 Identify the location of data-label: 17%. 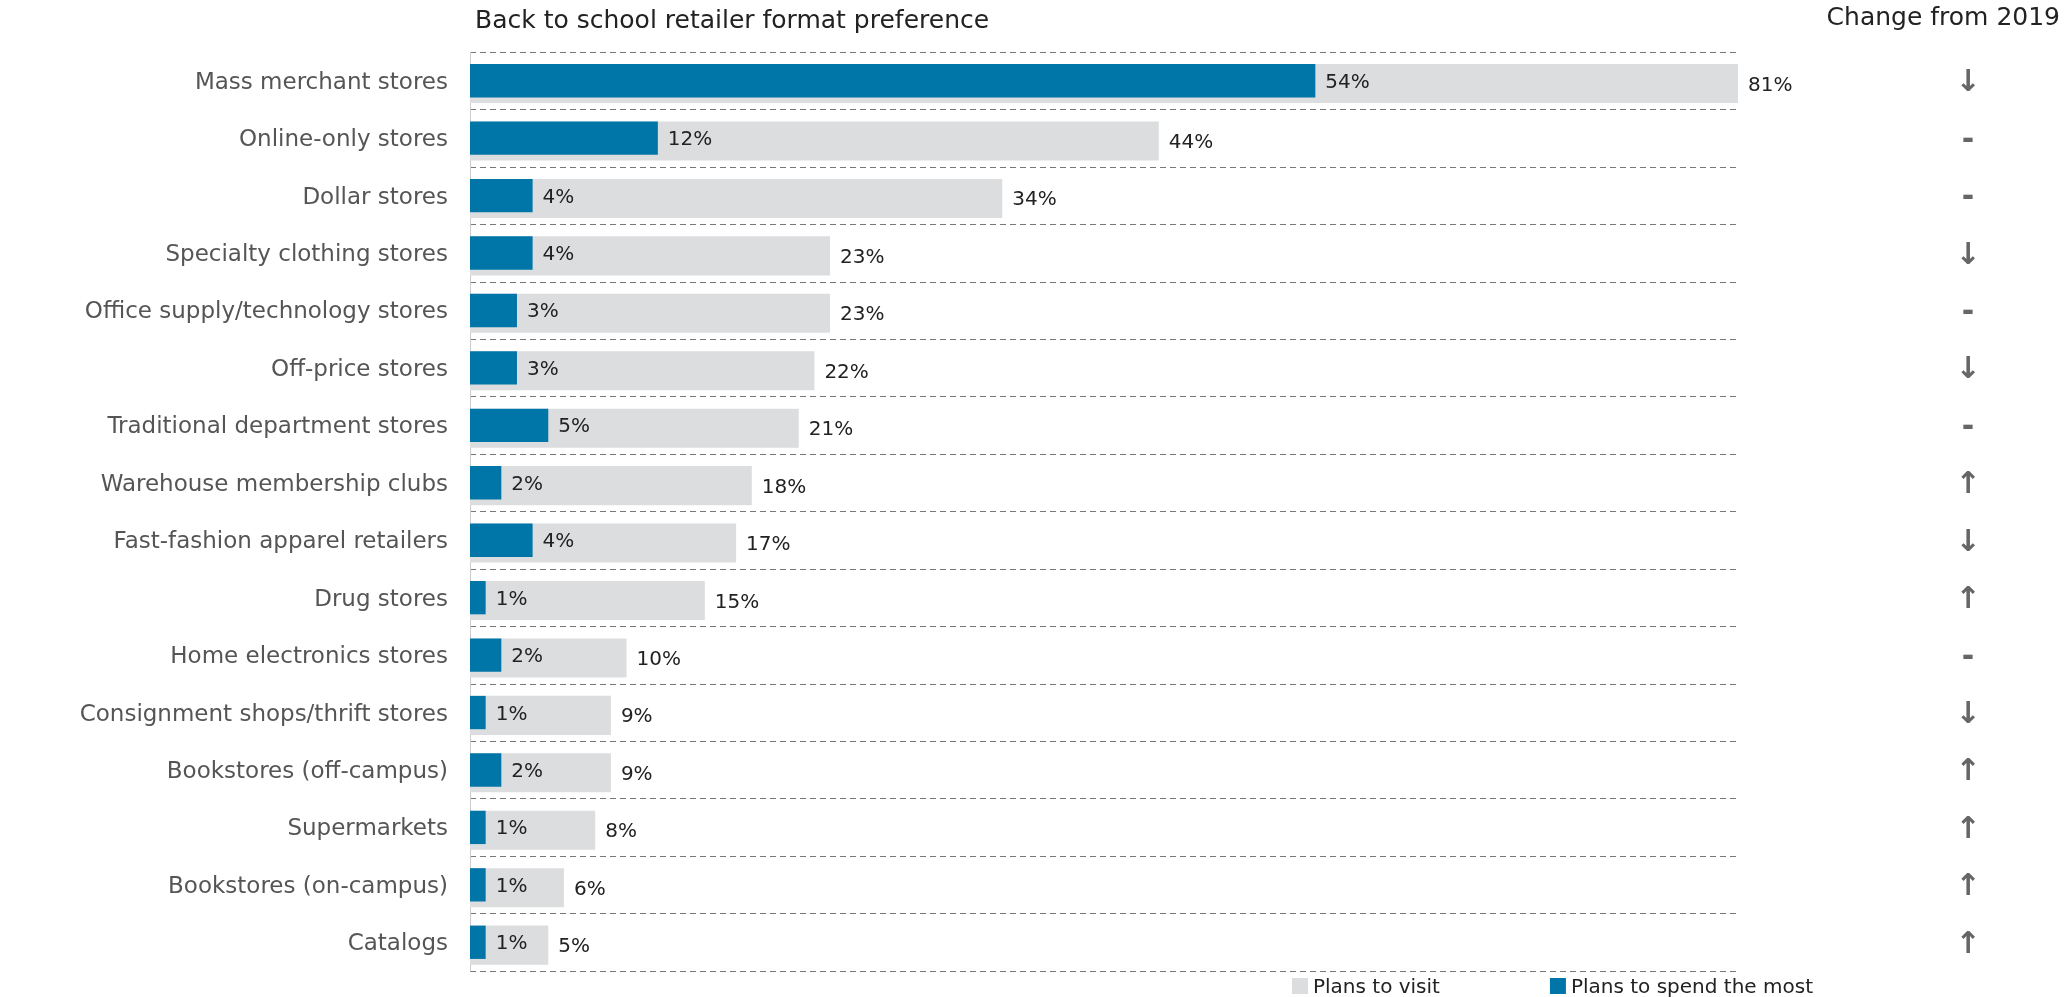
(768, 543).